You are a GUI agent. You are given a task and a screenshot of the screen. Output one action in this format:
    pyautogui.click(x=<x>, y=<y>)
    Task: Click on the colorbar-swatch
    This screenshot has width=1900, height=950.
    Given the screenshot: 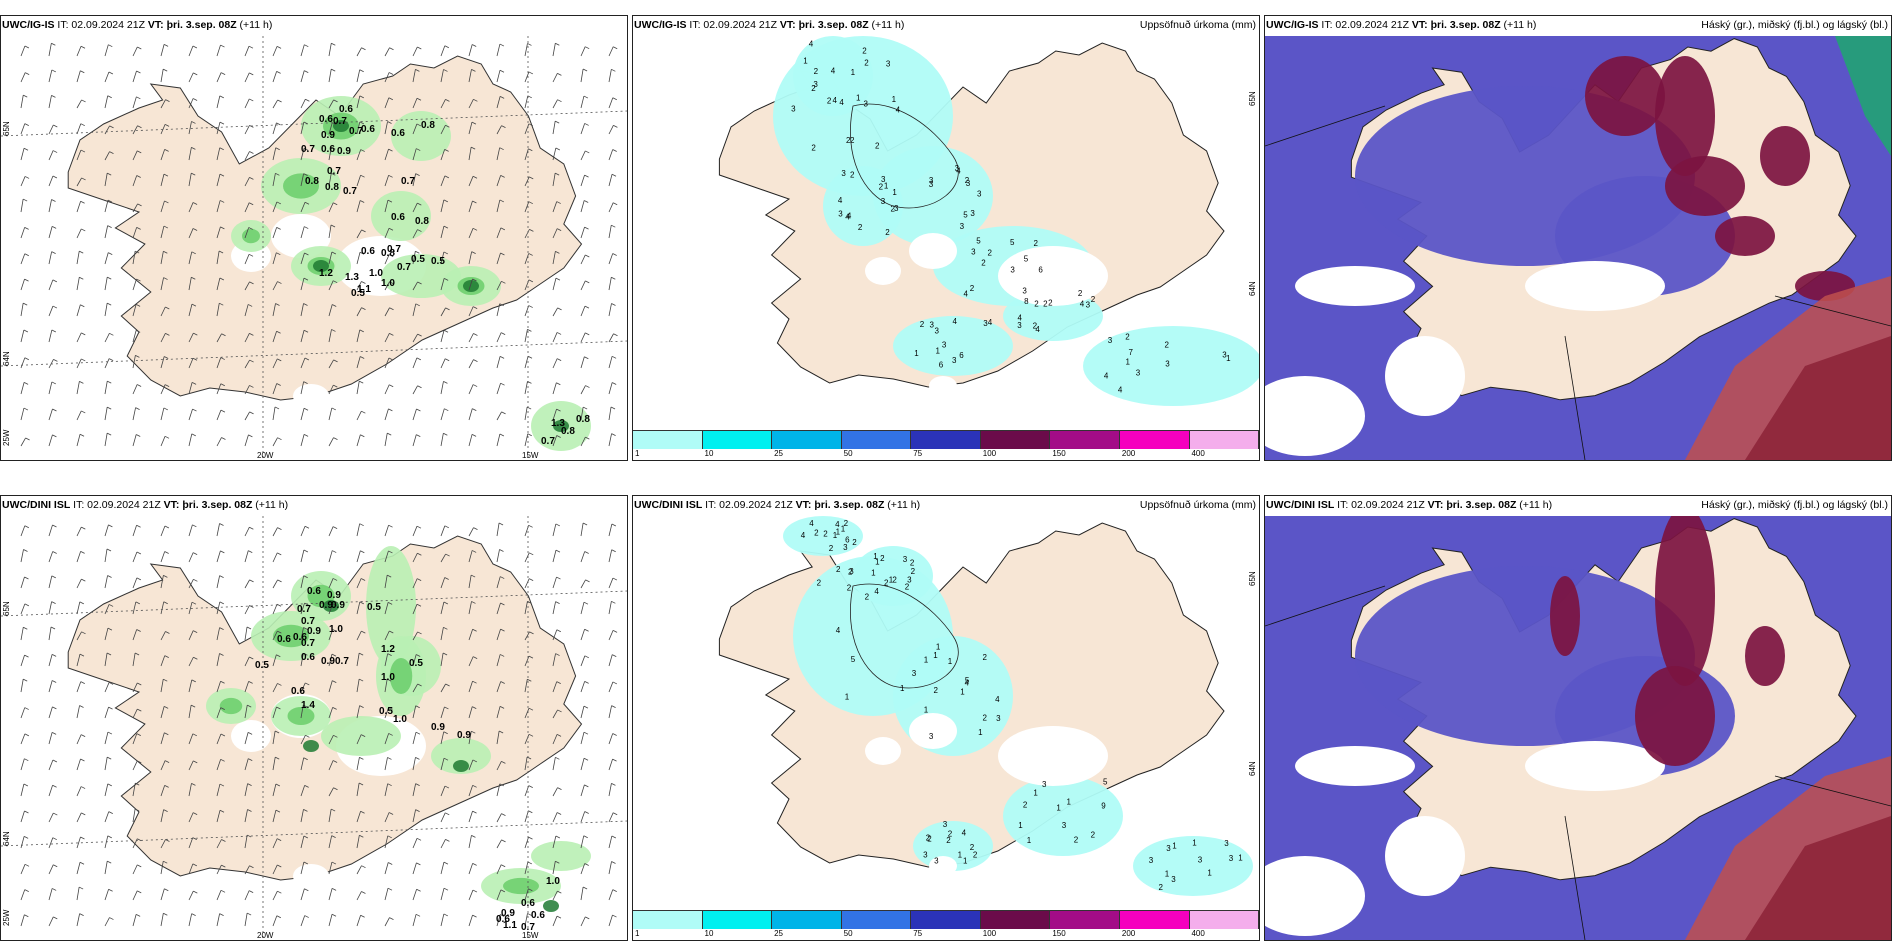 What is the action you would take?
    pyautogui.click(x=1085, y=440)
    